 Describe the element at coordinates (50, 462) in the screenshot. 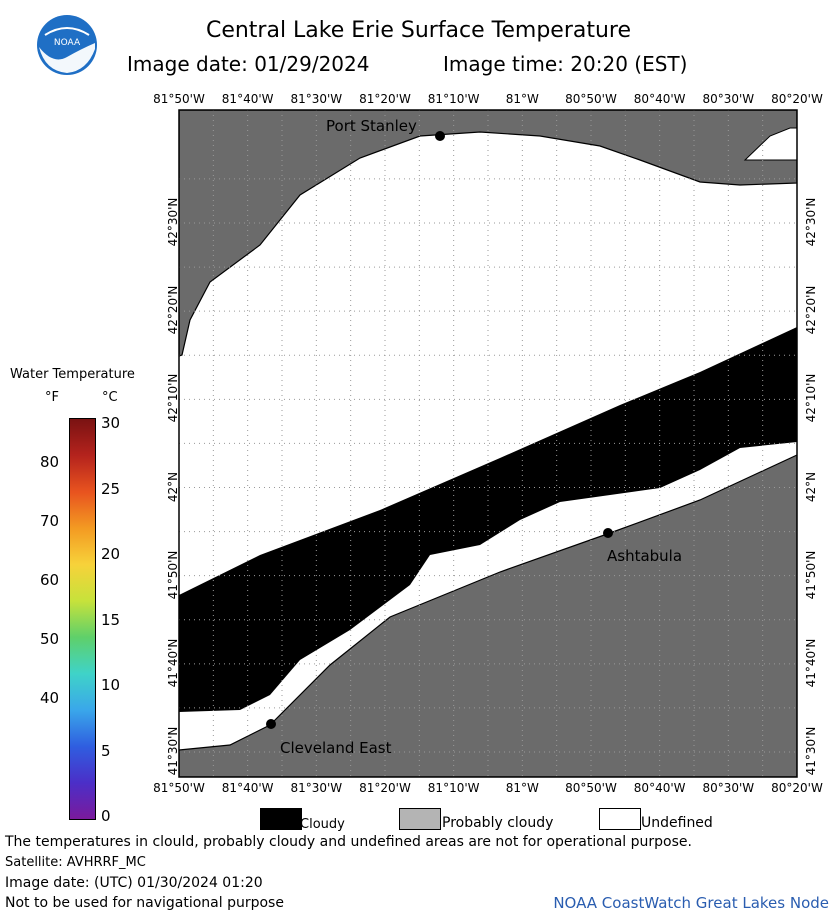

I see `legend-f-tick: 80` at that location.